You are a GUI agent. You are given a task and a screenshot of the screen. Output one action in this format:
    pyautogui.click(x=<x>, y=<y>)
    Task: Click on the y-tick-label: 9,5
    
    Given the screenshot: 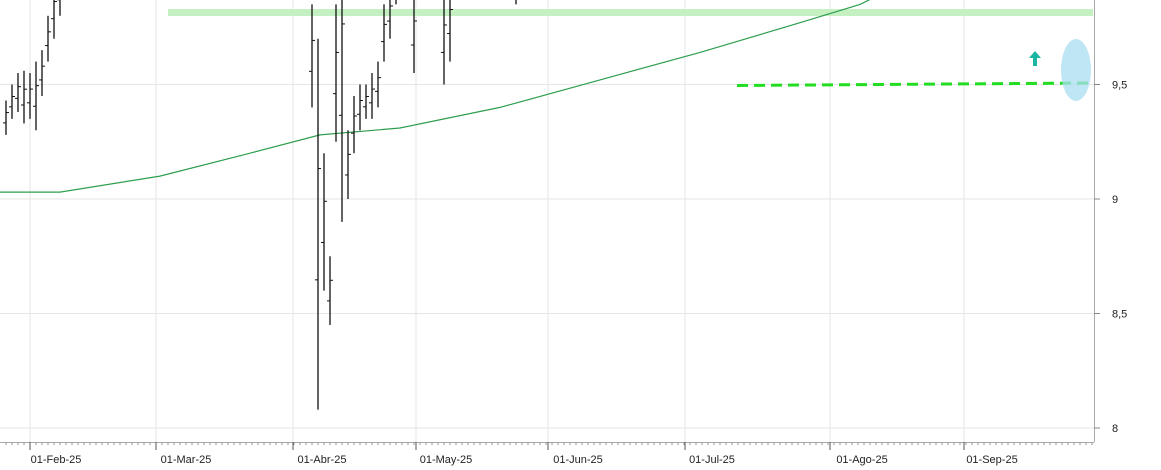 What is the action you would take?
    pyautogui.click(x=1119, y=86)
    